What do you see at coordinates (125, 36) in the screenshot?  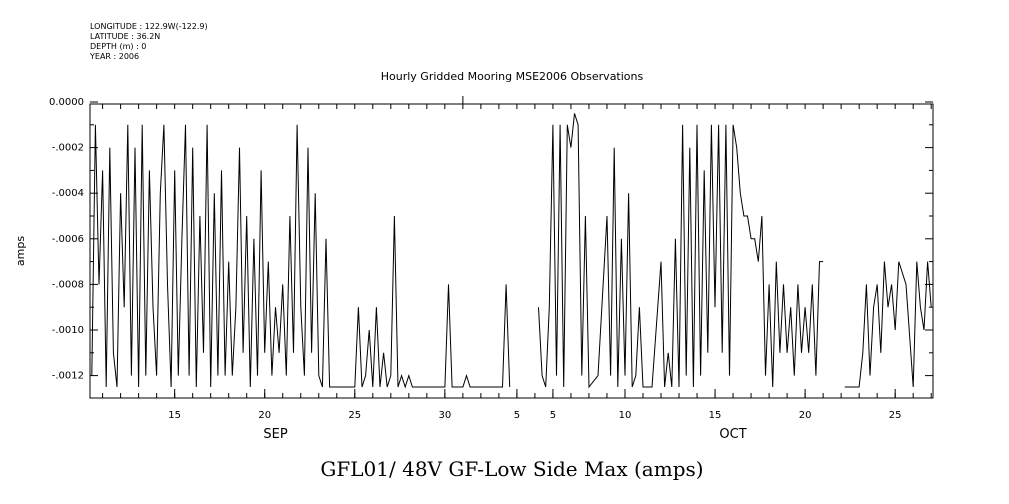 I see `latitude-text: LATITUDE : 36.2N` at bounding box center [125, 36].